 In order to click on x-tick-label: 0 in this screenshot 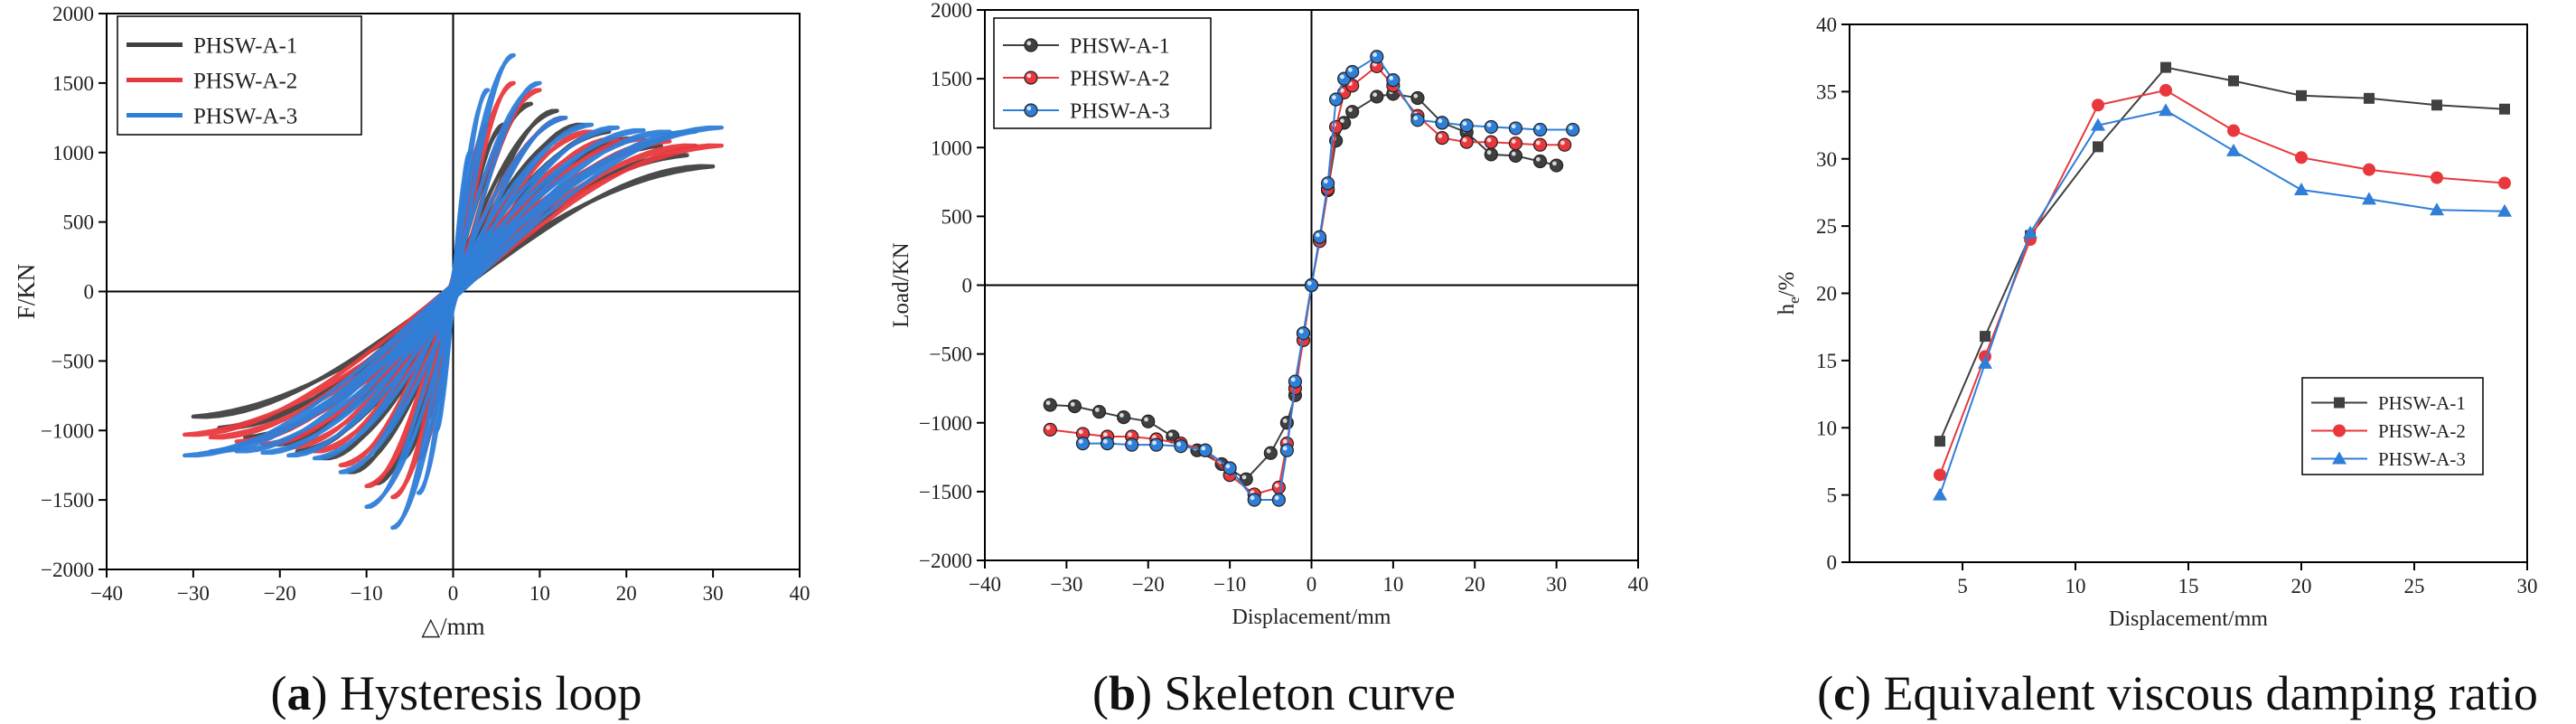, I will do `click(453, 593)`.